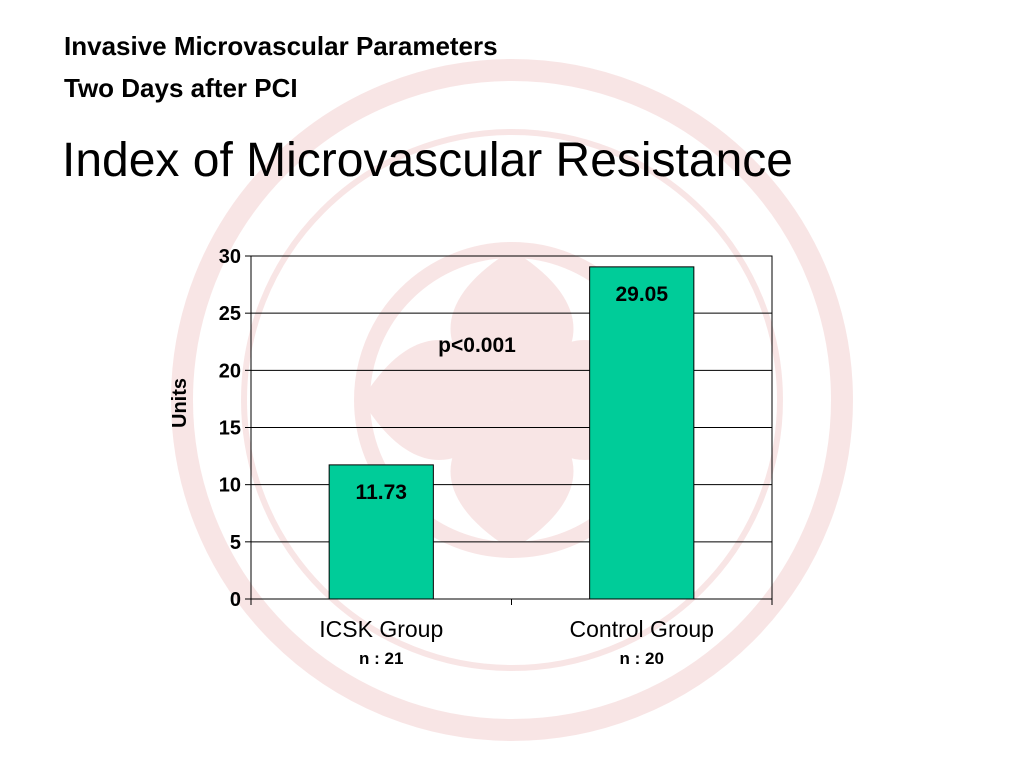 The height and width of the screenshot is (768, 1024). Describe the element at coordinates (281, 46) in the screenshot. I see `subtitle-line-1: Invasive Microvascular Parameters` at that location.